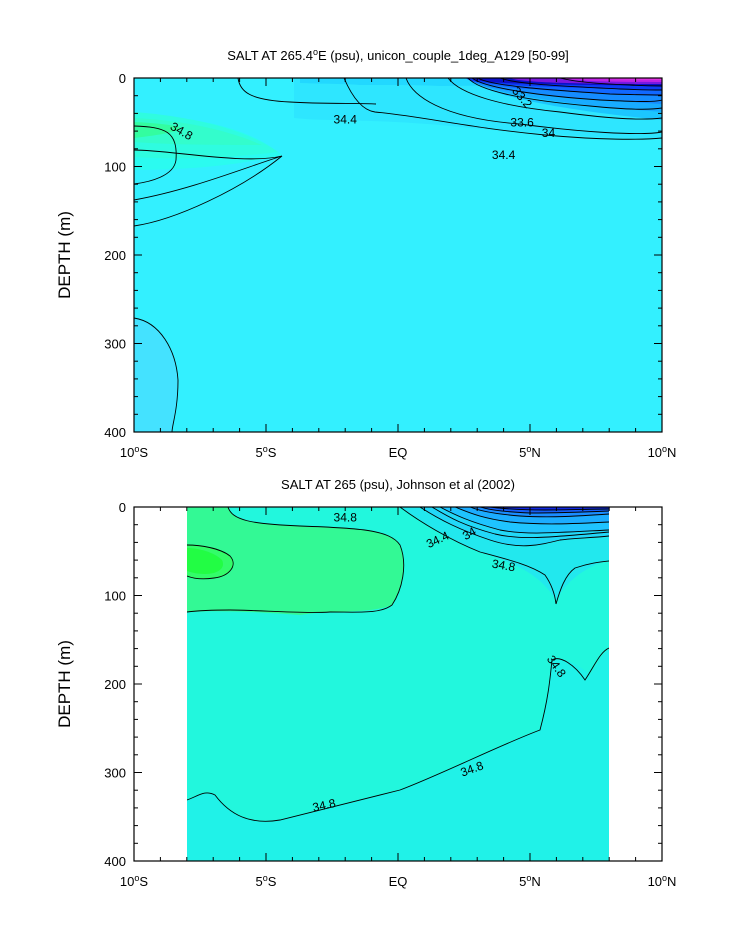 This screenshot has height=945, width=733. I want to click on panel-title: SALT AT 265 (psu), Johnson et al (2002), so click(398, 484).